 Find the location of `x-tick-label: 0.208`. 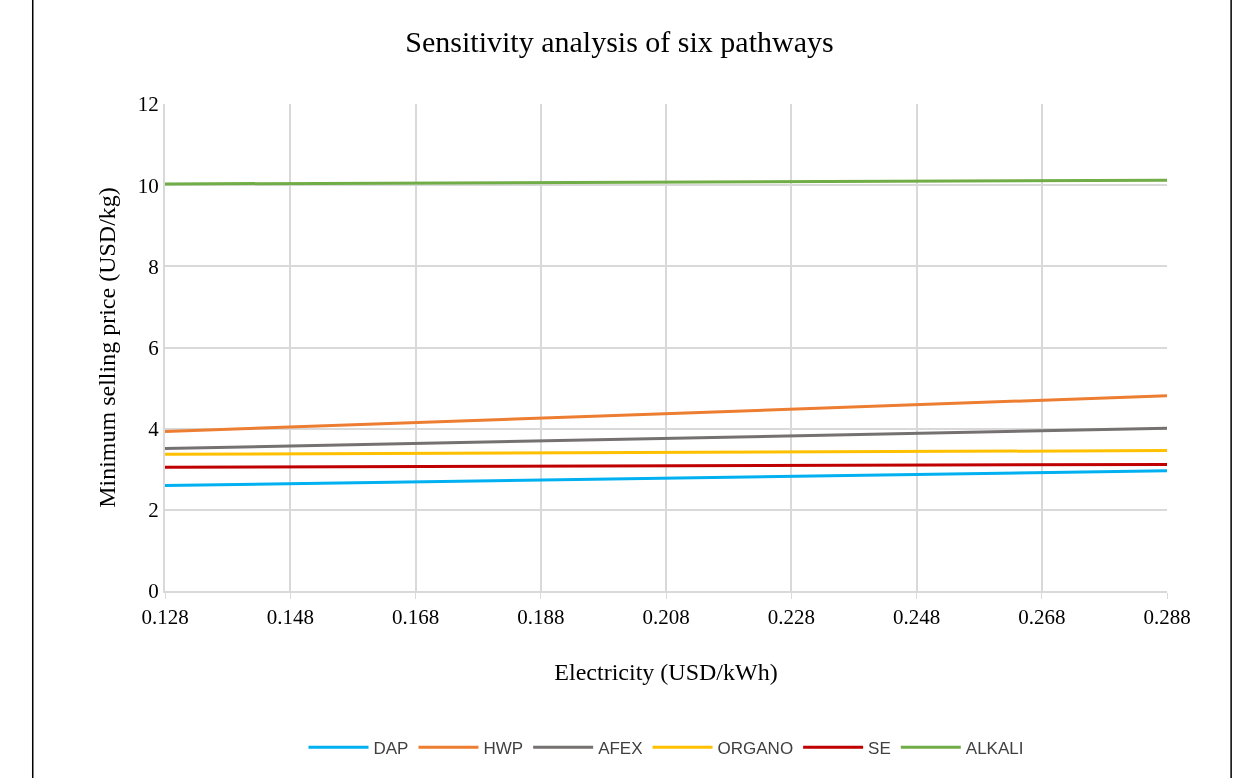

x-tick-label: 0.208 is located at coordinates (666, 617).